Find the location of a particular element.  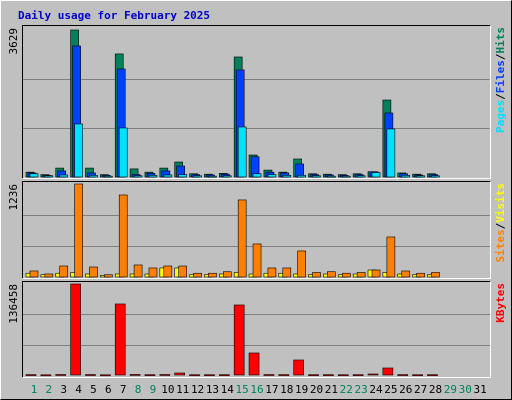

x-tick-label: 2 is located at coordinates (49, 389).